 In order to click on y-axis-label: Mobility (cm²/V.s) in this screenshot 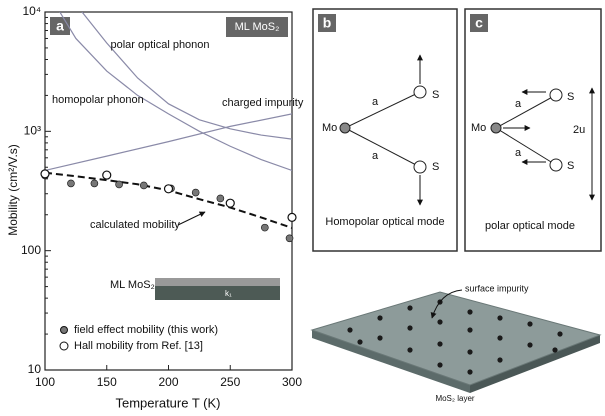, I will do `click(13, 190)`.